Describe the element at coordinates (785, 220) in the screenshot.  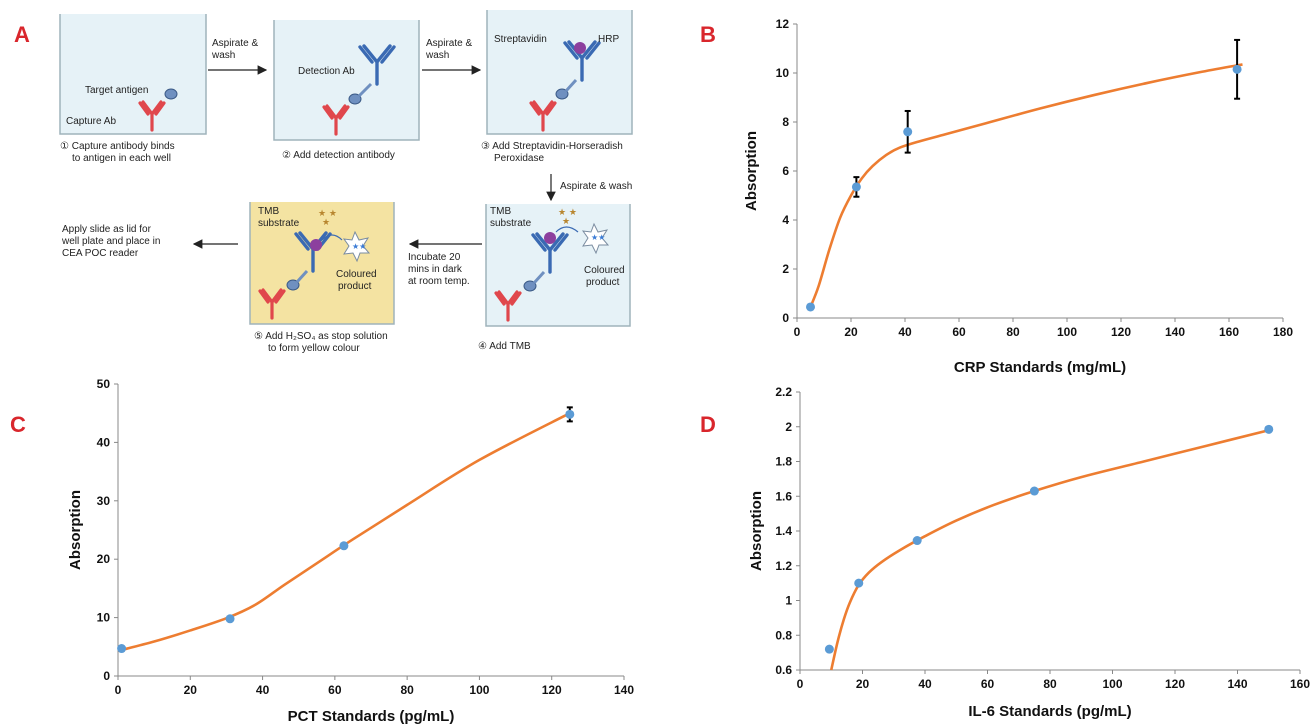
I see `y-tick-label: 4` at that location.